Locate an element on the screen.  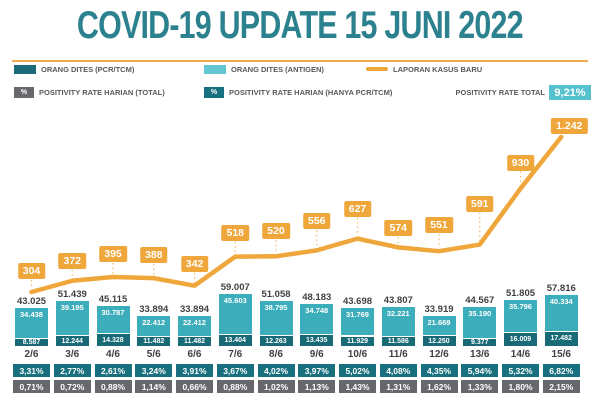
legend-label-pcr: ORANG DITES (PCR/TCM) is located at coordinates (88, 69).